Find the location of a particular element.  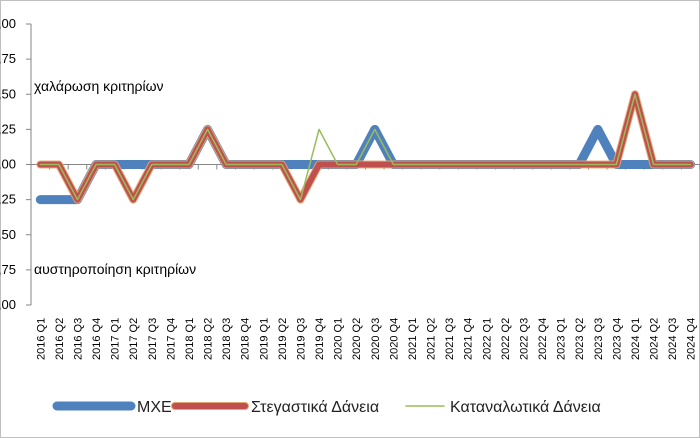

x-tick-label: 2022 Q1 is located at coordinates (487, 339).